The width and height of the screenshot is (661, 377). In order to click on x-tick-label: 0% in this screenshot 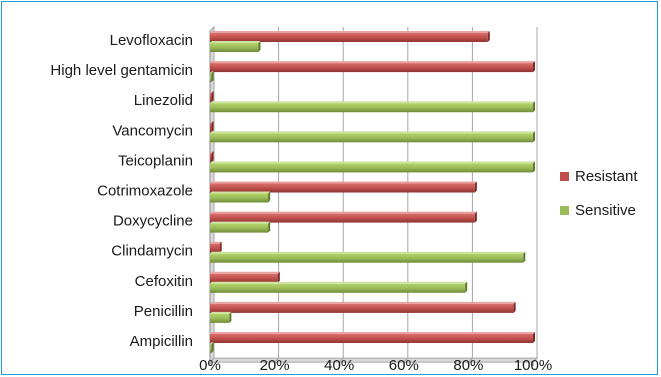, I will do `click(210, 365)`.